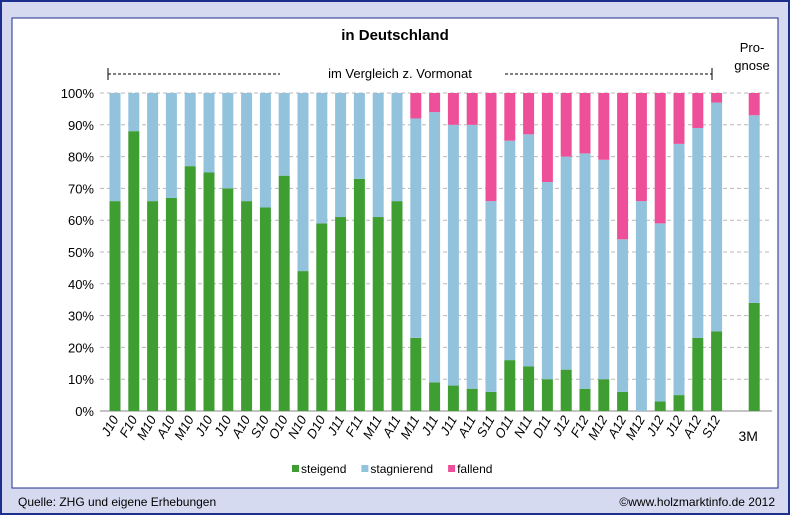 The height and width of the screenshot is (520, 790). I want to click on annotation: im Vergleich z. Vormonat, so click(400, 73).